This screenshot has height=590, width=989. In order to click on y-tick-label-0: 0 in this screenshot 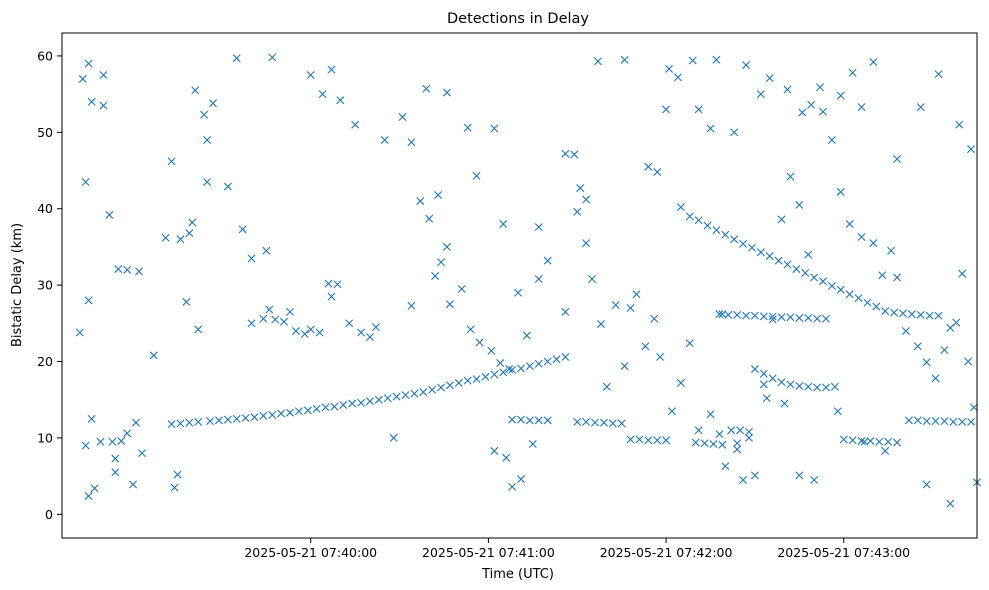, I will do `click(49, 514)`.